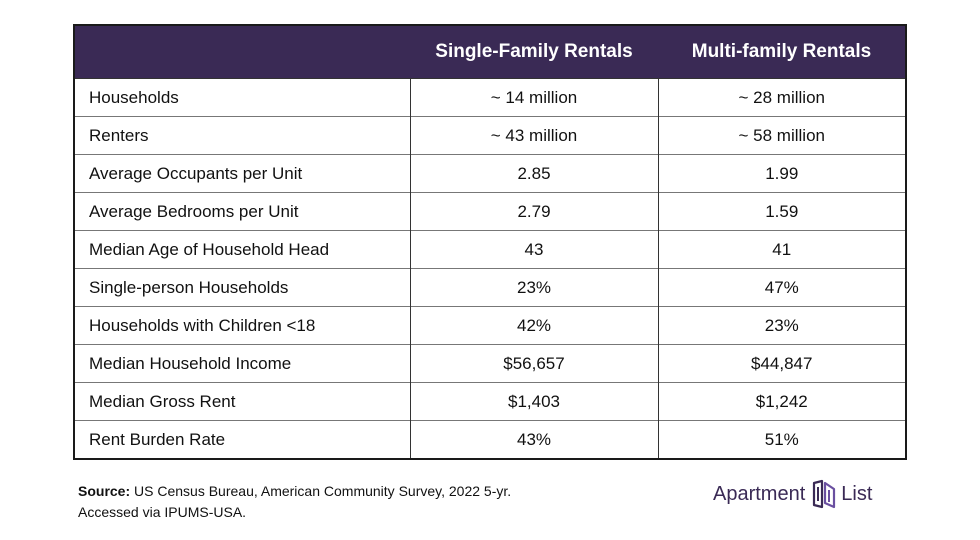  Describe the element at coordinates (162, 512) in the screenshot. I see `source-line-2: Accessed via IPUMS-USA.` at that location.